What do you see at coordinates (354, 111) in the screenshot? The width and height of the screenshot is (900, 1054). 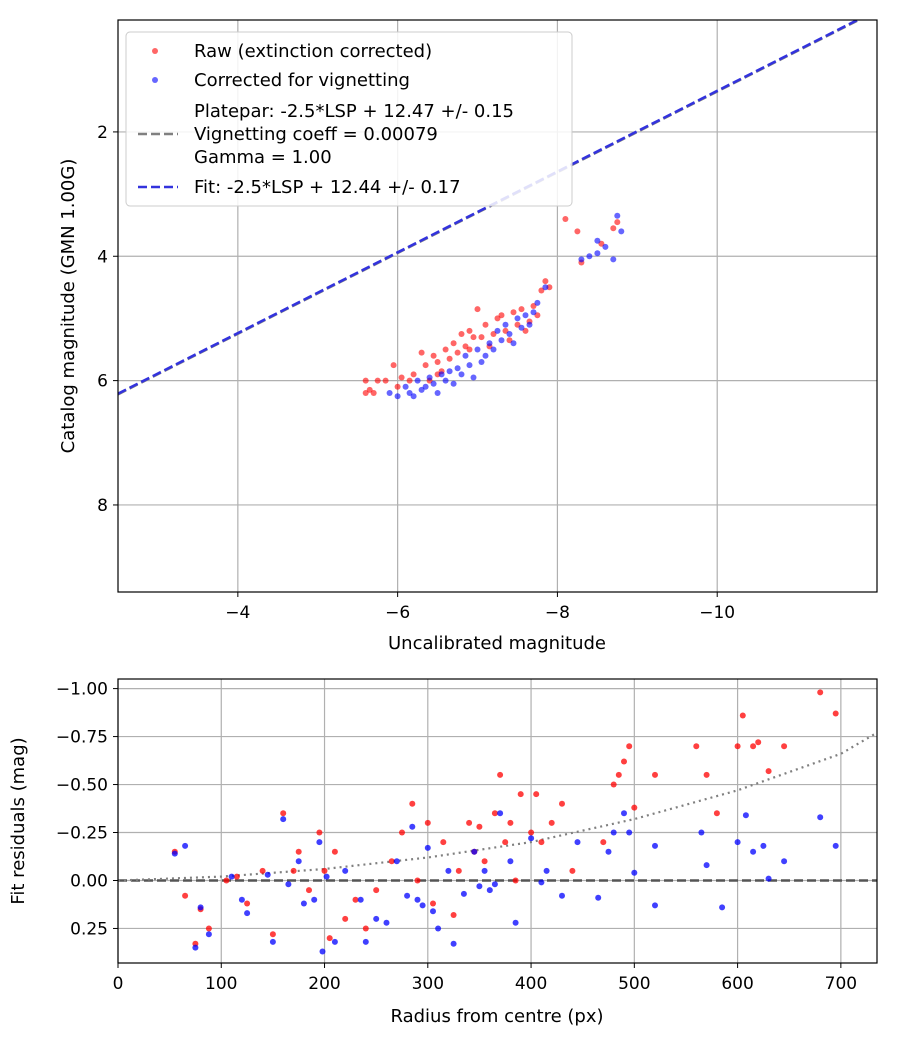 I see `legend-label-platepar: Platepar: -2.5*LSP + 12.47 +/- 0.15` at bounding box center [354, 111].